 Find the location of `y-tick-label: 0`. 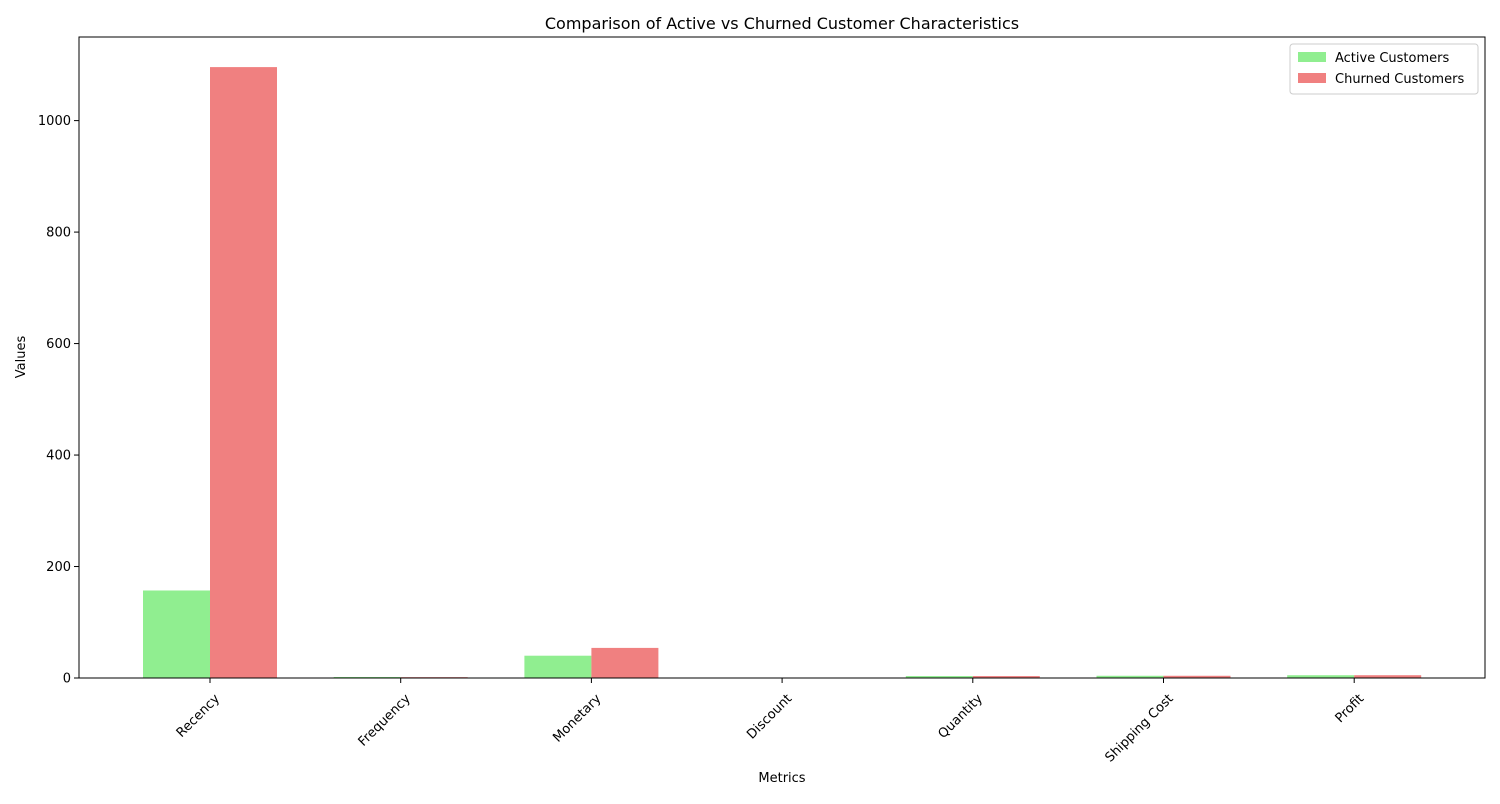

y-tick-label: 0 is located at coordinates (67, 679).